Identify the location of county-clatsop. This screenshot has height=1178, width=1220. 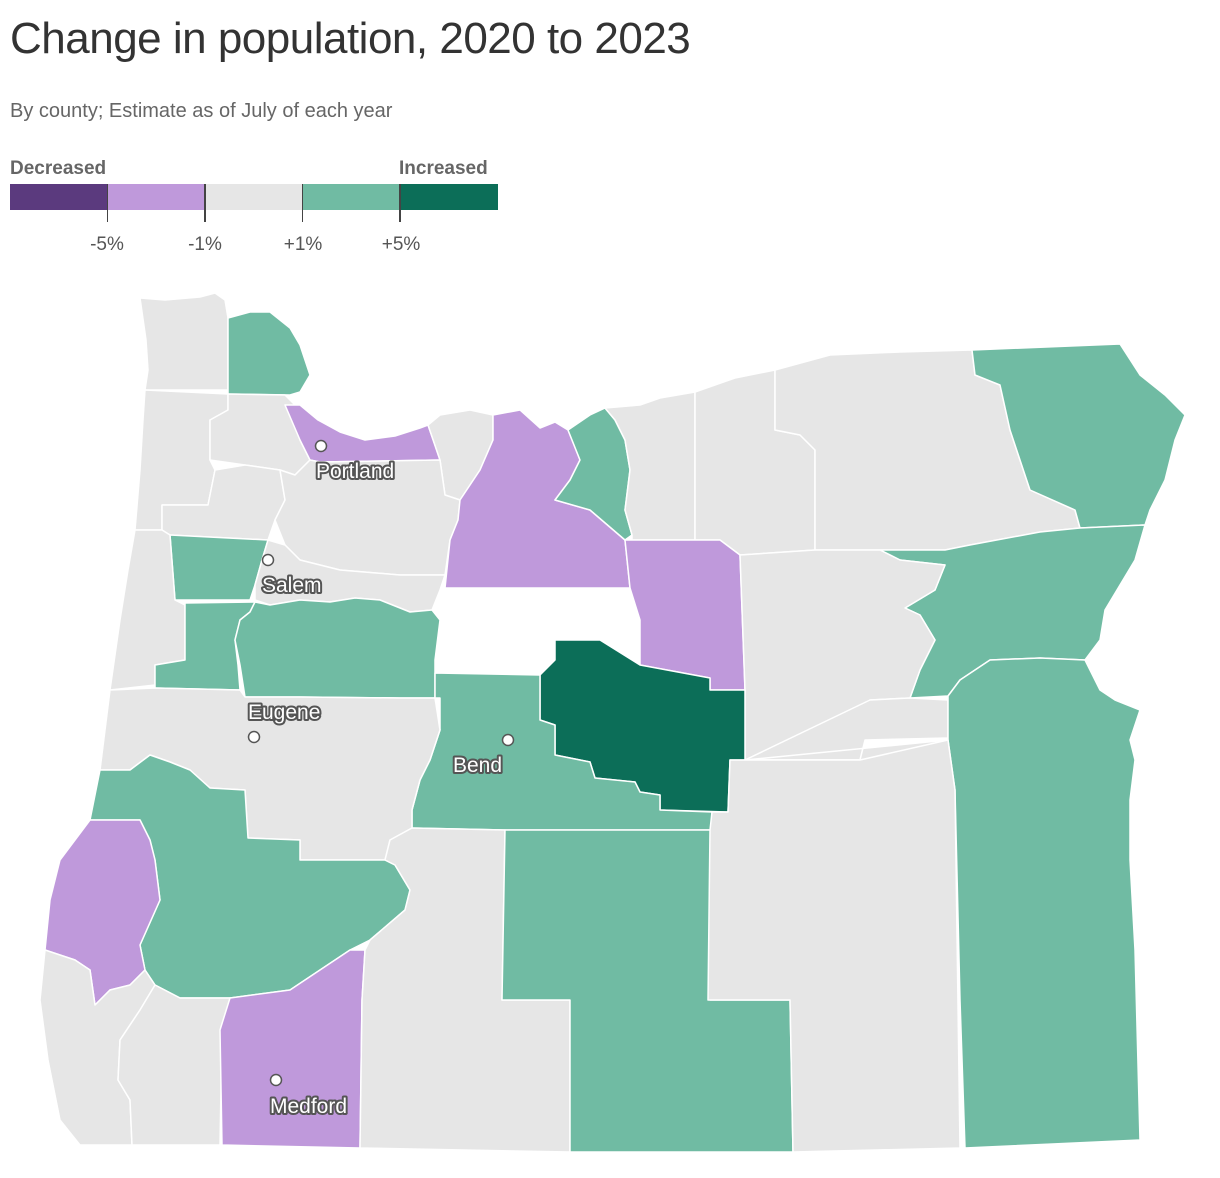
(184, 341).